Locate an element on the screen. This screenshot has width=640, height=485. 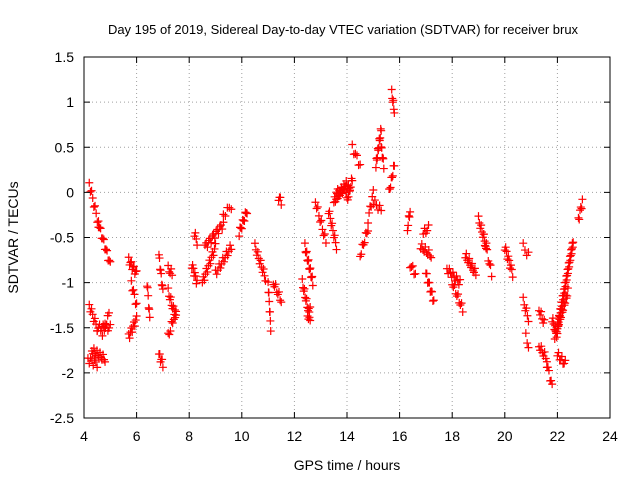
x-tick-label: 24 is located at coordinates (610, 436).